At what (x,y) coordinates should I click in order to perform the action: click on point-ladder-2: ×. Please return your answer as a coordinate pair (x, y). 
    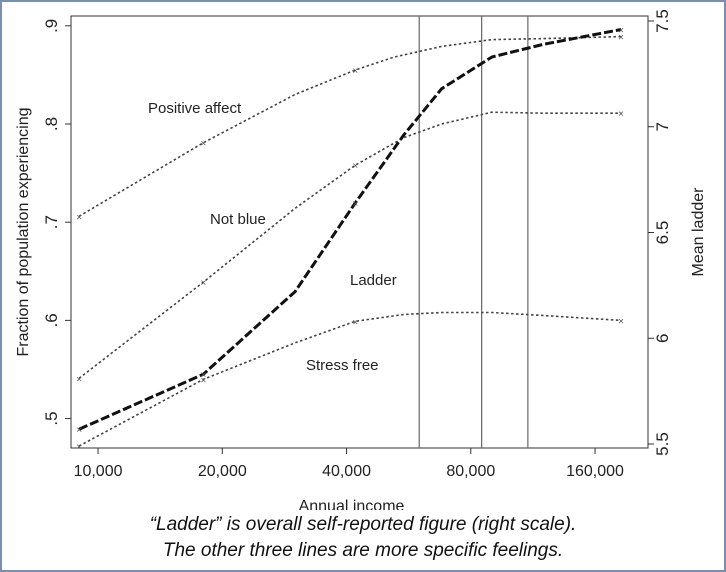
    Looking at the image, I should click on (203, 375).